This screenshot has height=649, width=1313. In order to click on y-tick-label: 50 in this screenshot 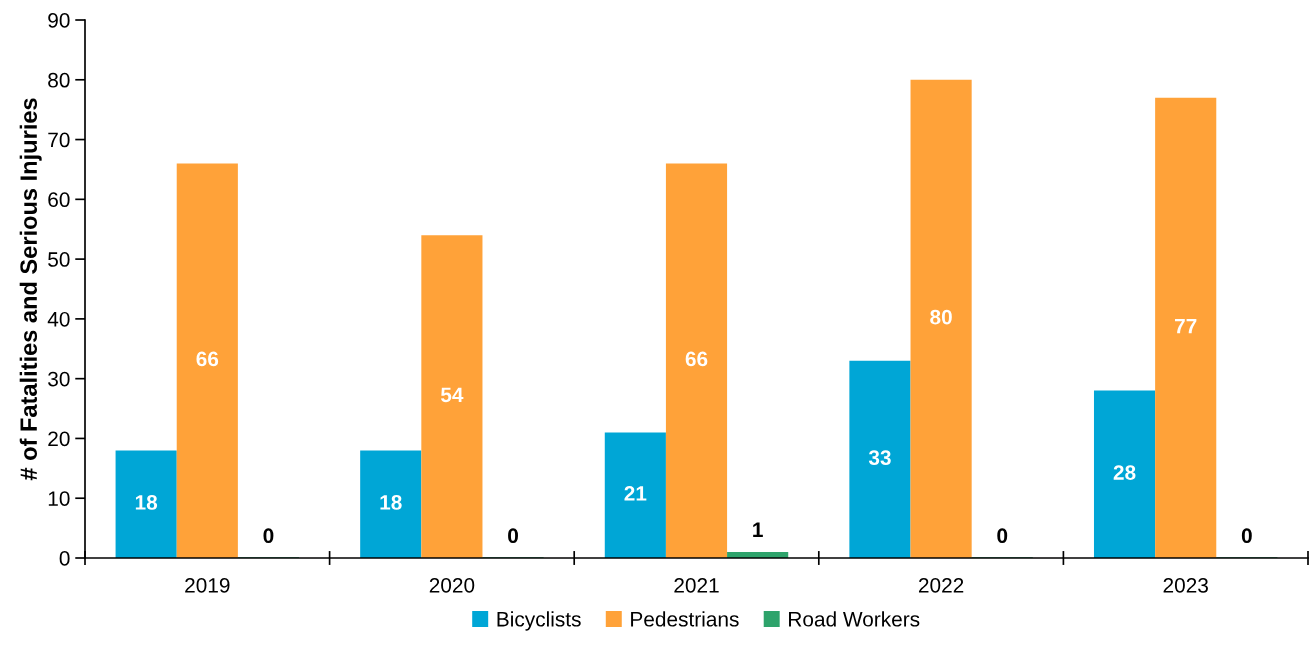, I will do `click(59, 259)`.